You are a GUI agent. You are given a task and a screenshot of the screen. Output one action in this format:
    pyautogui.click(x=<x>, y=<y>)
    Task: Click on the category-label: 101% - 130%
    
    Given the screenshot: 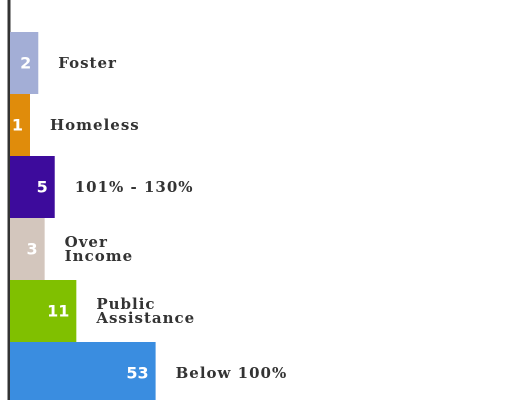 What is the action you would take?
    pyautogui.click(x=134, y=187)
    